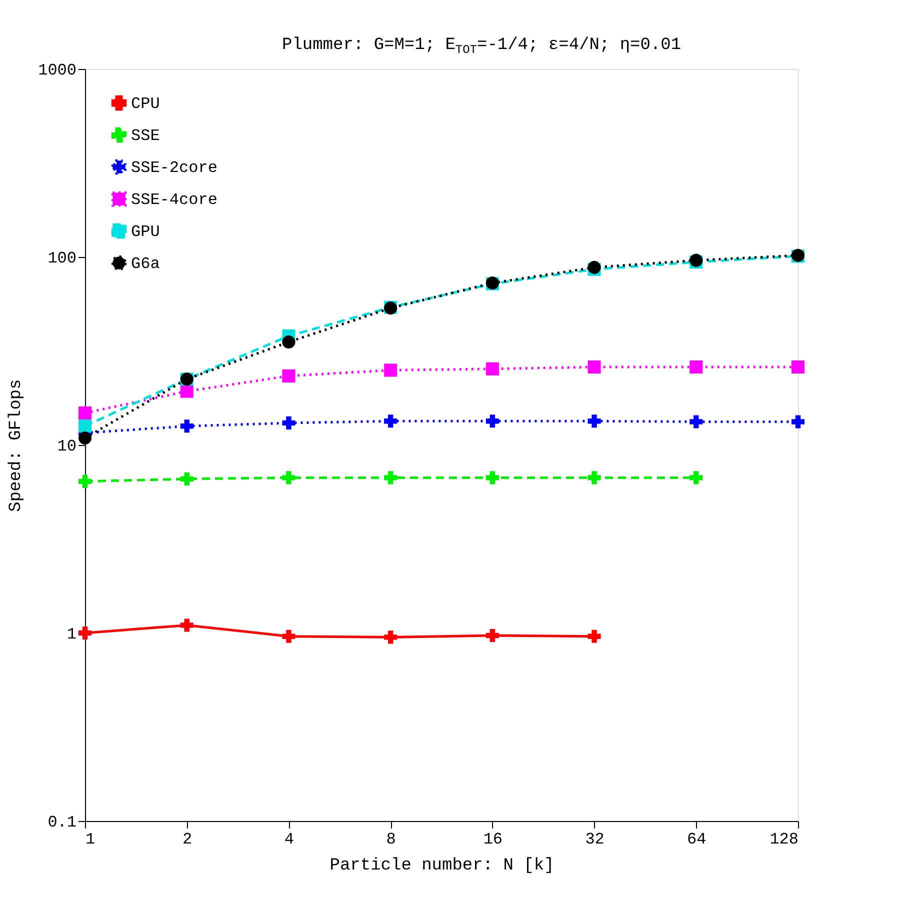 The image size is (906, 914). Describe the element at coordinates (66, 447) in the screenshot. I see `y-tick-label: 10` at that location.